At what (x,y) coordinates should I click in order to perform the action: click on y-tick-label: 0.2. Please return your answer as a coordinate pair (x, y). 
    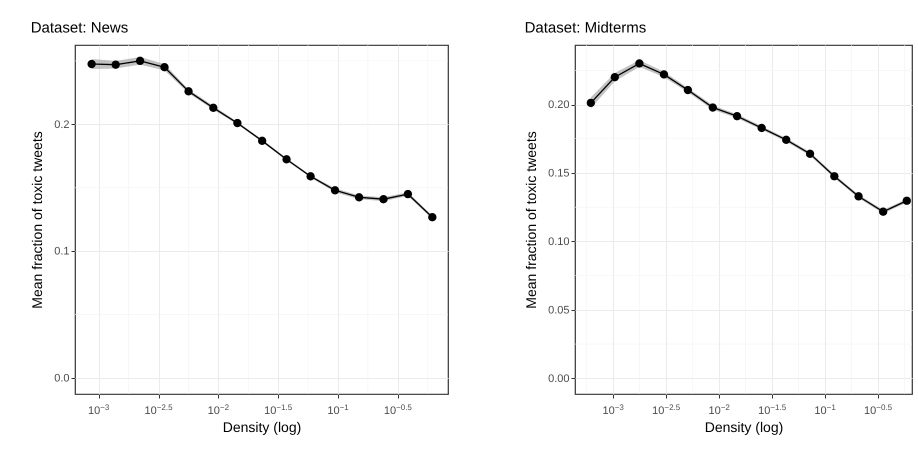
    Looking at the image, I should click on (62, 124).